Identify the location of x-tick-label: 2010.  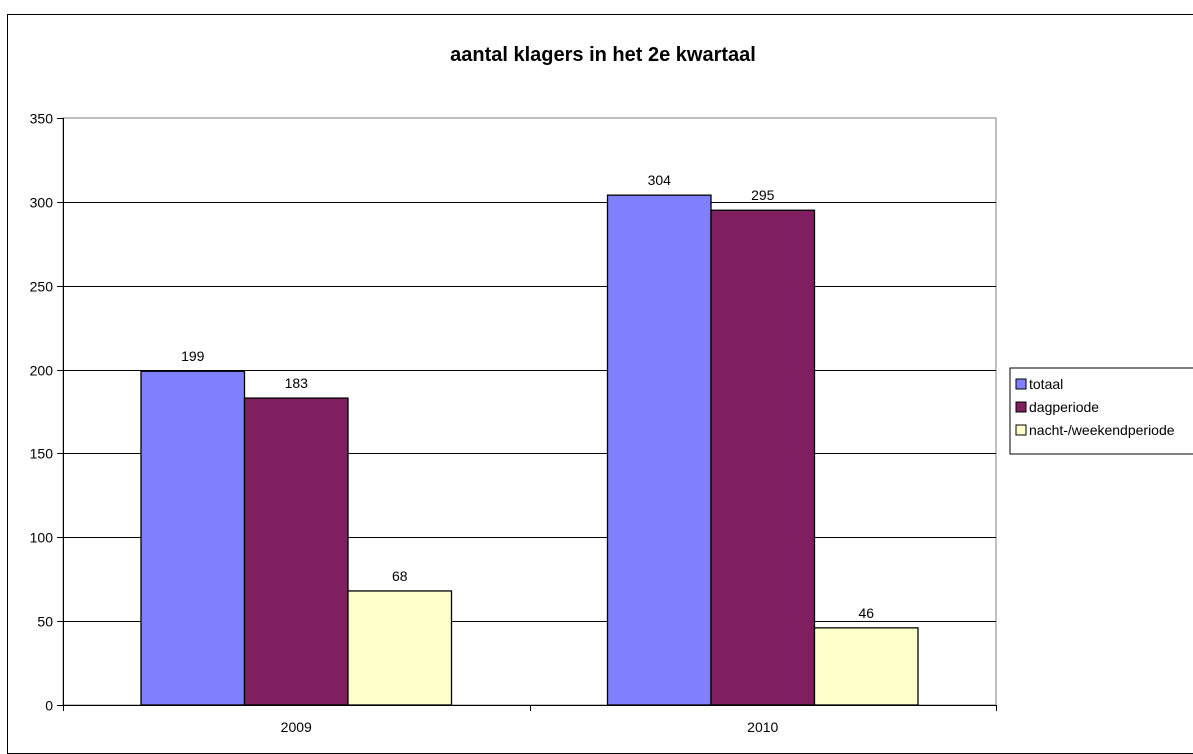
(762, 727).